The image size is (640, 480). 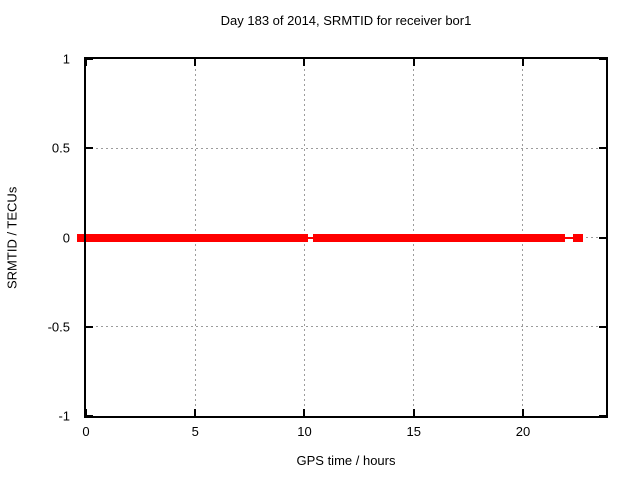 What do you see at coordinates (523, 431) in the screenshot?
I see `x-tick-label: 20` at bounding box center [523, 431].